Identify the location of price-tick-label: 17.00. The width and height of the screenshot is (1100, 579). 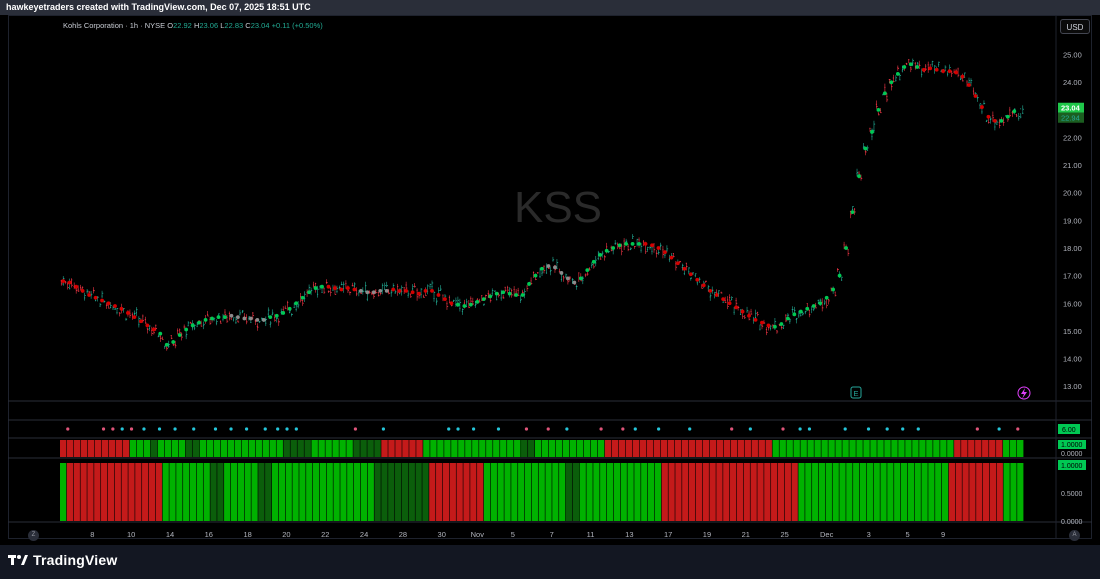
(1072, 276).